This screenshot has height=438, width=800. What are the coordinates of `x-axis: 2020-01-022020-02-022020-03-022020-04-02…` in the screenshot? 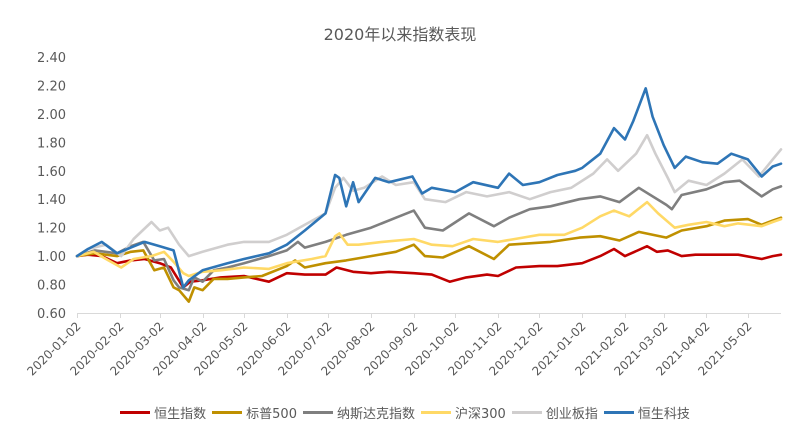 It's located at (402, 345).